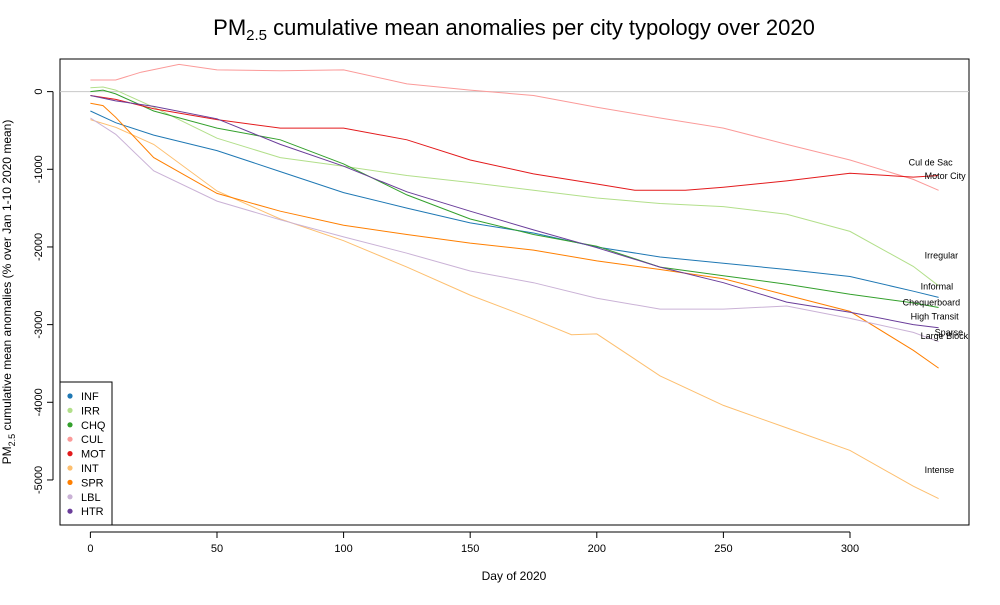 This screenshot has width=1000, height=605. Describe the element at coordinates (90, 549) in the screenshot. I see `x-tick-label: 0` at that location.